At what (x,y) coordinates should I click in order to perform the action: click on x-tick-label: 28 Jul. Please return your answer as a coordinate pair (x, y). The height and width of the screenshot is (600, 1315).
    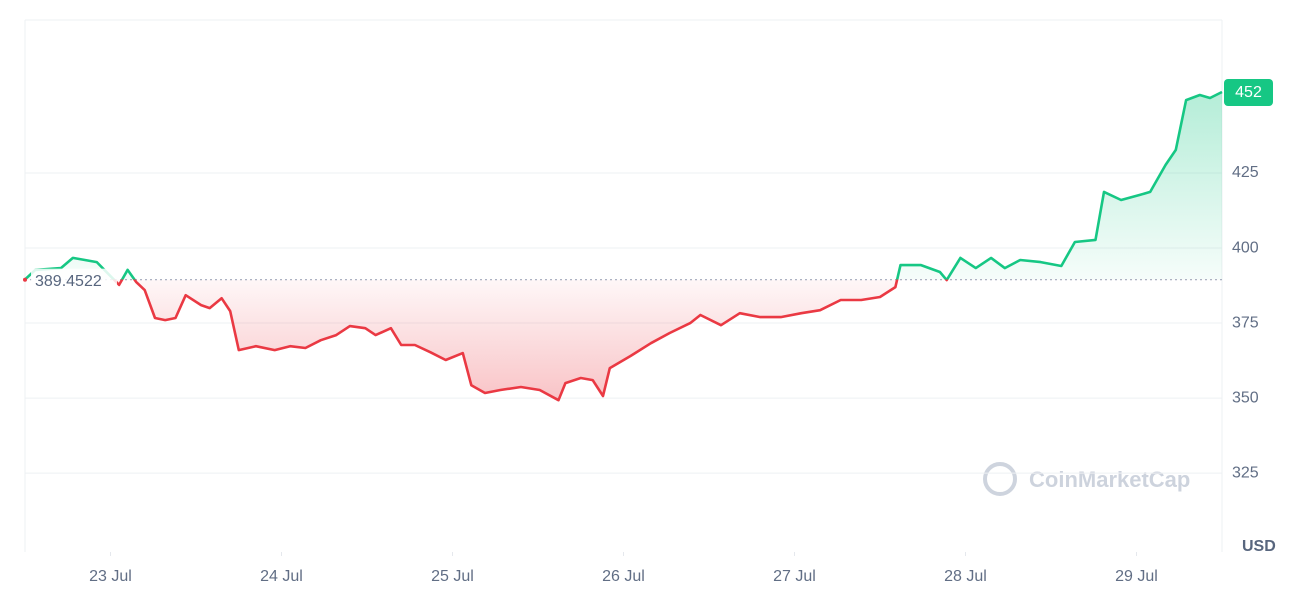
    Looking at the image, I should click on (965, 576).